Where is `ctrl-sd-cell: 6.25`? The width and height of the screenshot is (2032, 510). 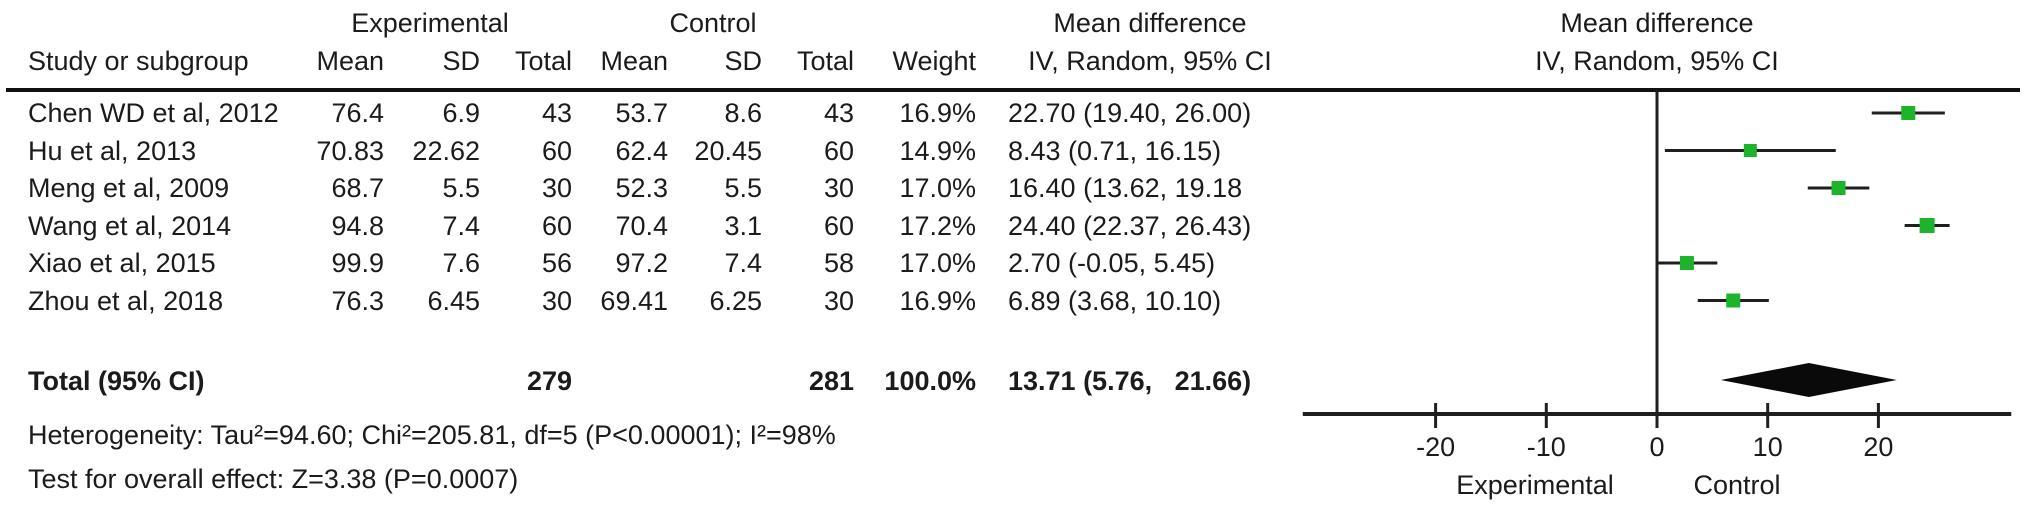
ctrl-sd-cell: 6.25 is located at coordinates (735, 300).